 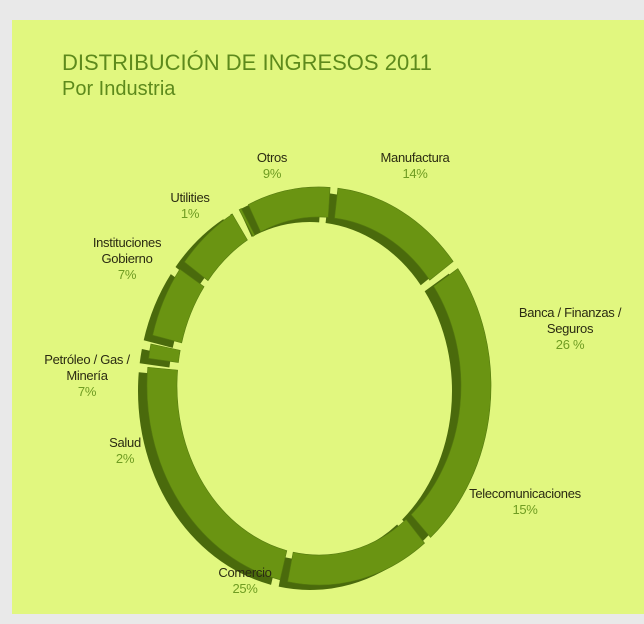 I want to click on slice-label: Manufactura 14%, so click(x=415, y=166).